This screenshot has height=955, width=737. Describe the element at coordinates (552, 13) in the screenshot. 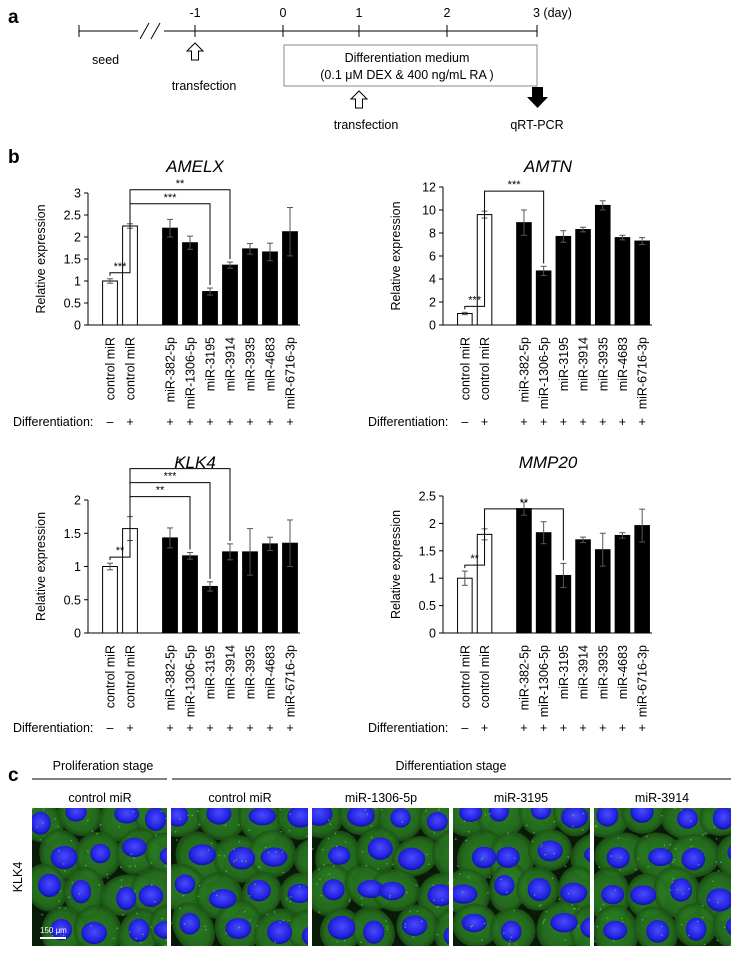

I see `timeline-tick-label: 3 (day)` at that location.